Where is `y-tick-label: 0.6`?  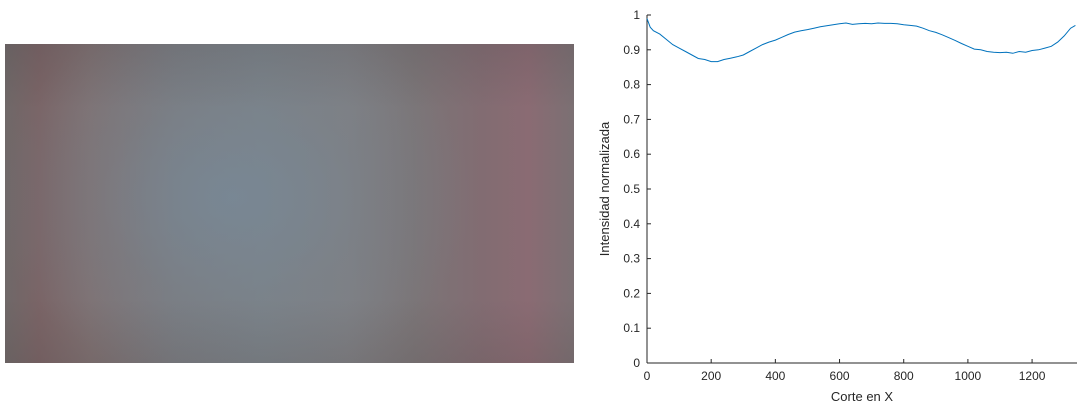 y-tick-label: 0.6 is located at coordinates (631, 154).